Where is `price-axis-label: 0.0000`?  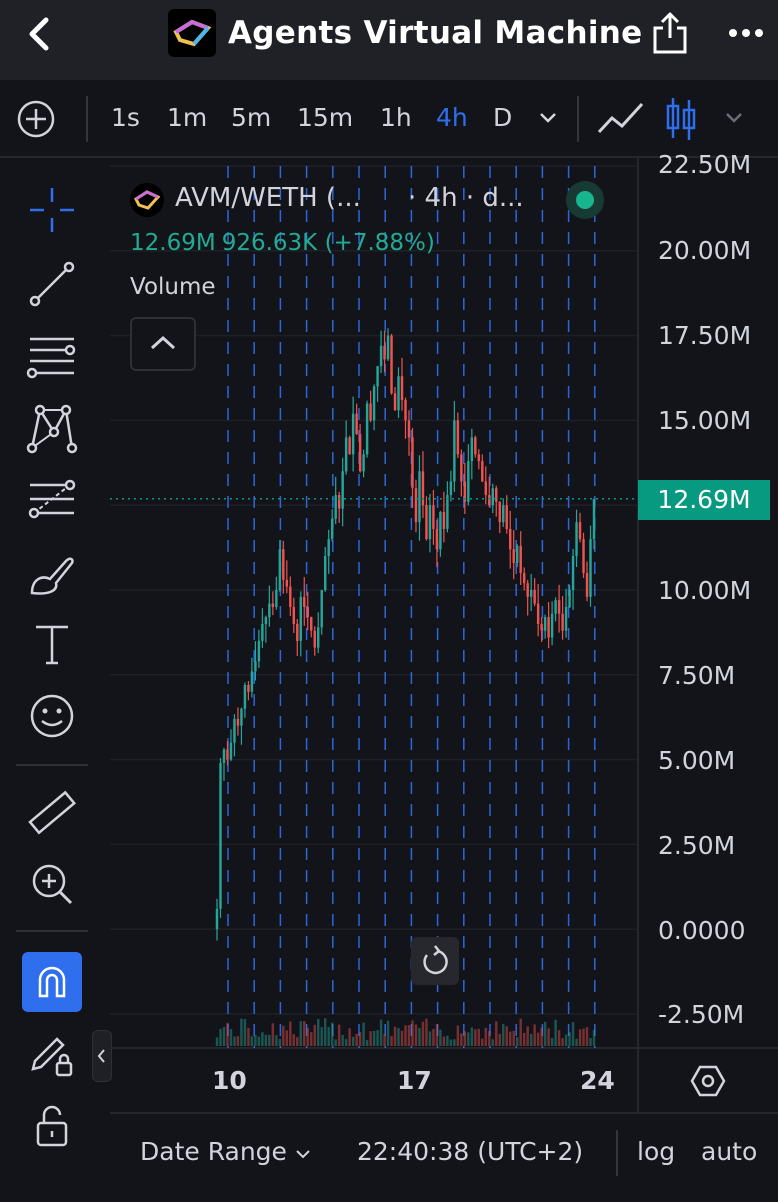 price-axis-label: 0.0000 is located at coordinates (702, 930).